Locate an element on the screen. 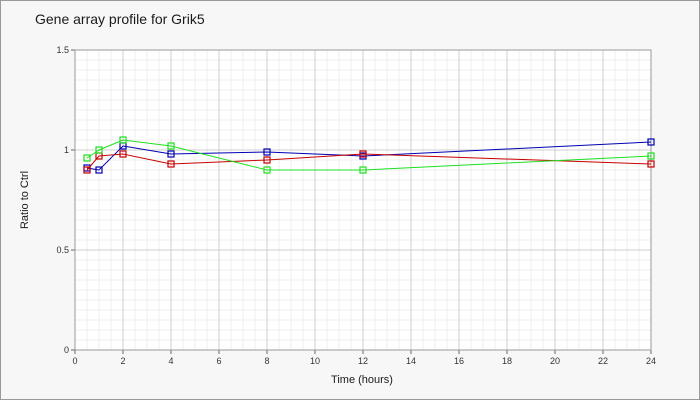  y-tick-label: 1.5 is located at coordinates (62, 50).